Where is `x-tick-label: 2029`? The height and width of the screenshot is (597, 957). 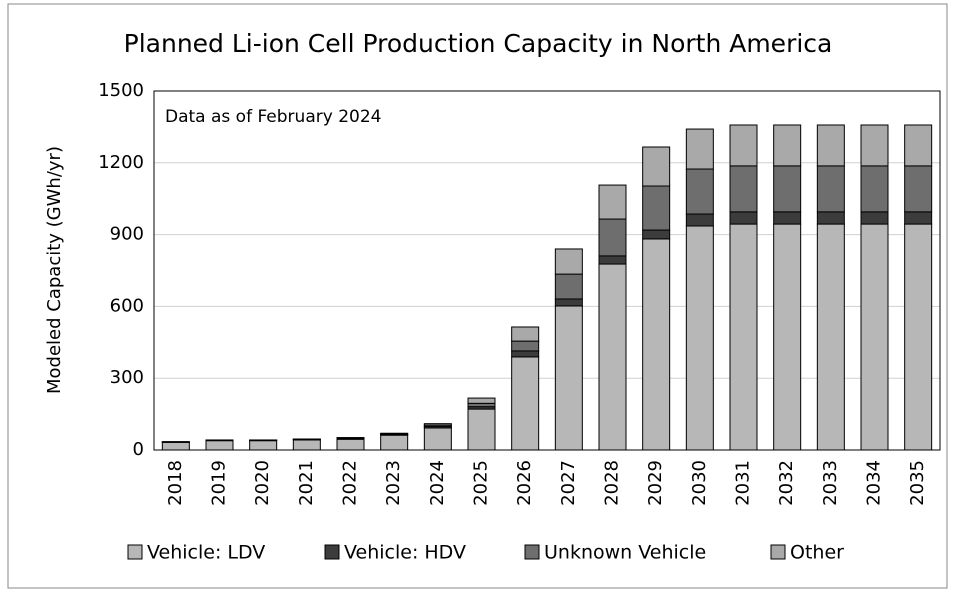 x-tick-label: 2029 is located at coordinates (655, 483).